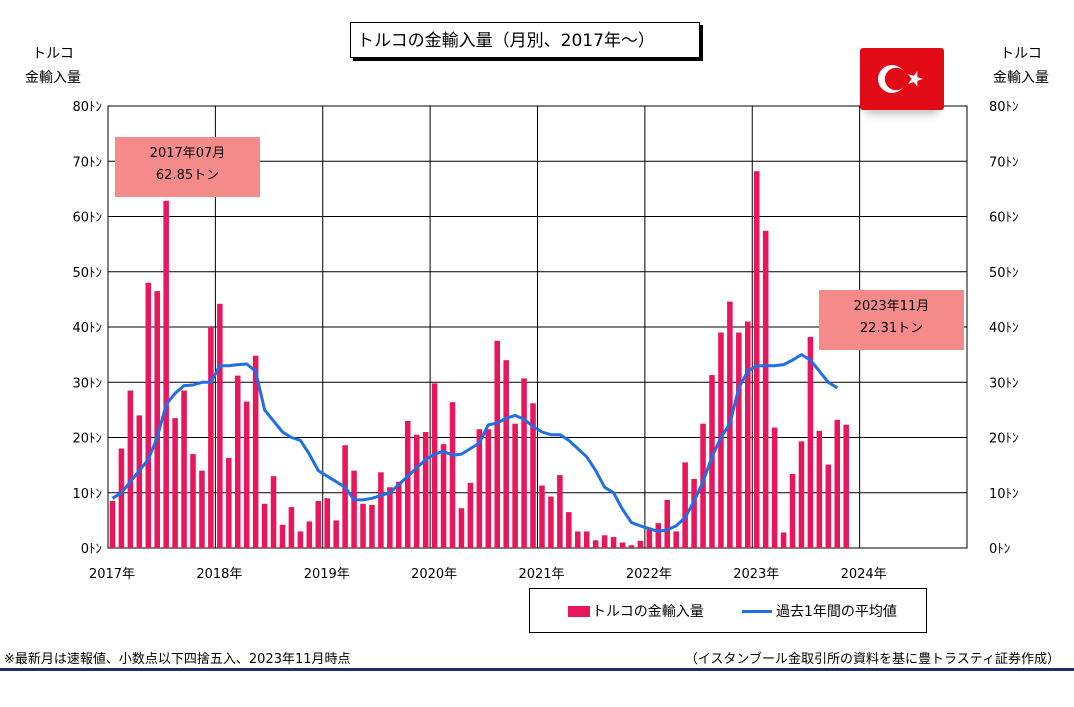 The height and width of the screenshot is (707, 1074). I want to click on y-tick-label-left: 30ﾄﾝ, so click(87, 383).